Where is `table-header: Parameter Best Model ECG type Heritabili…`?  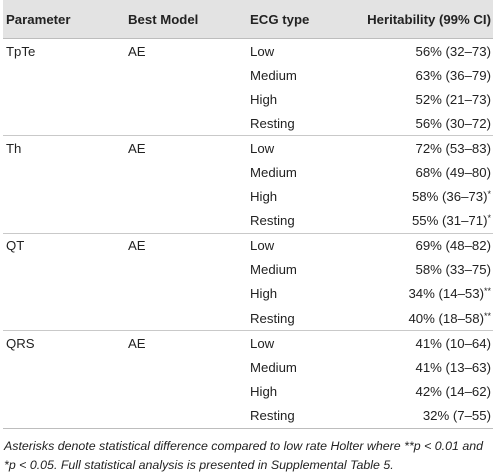 table-header: Parameter Best Model ECG type Heritabili… is located at coordinates (248, 19).